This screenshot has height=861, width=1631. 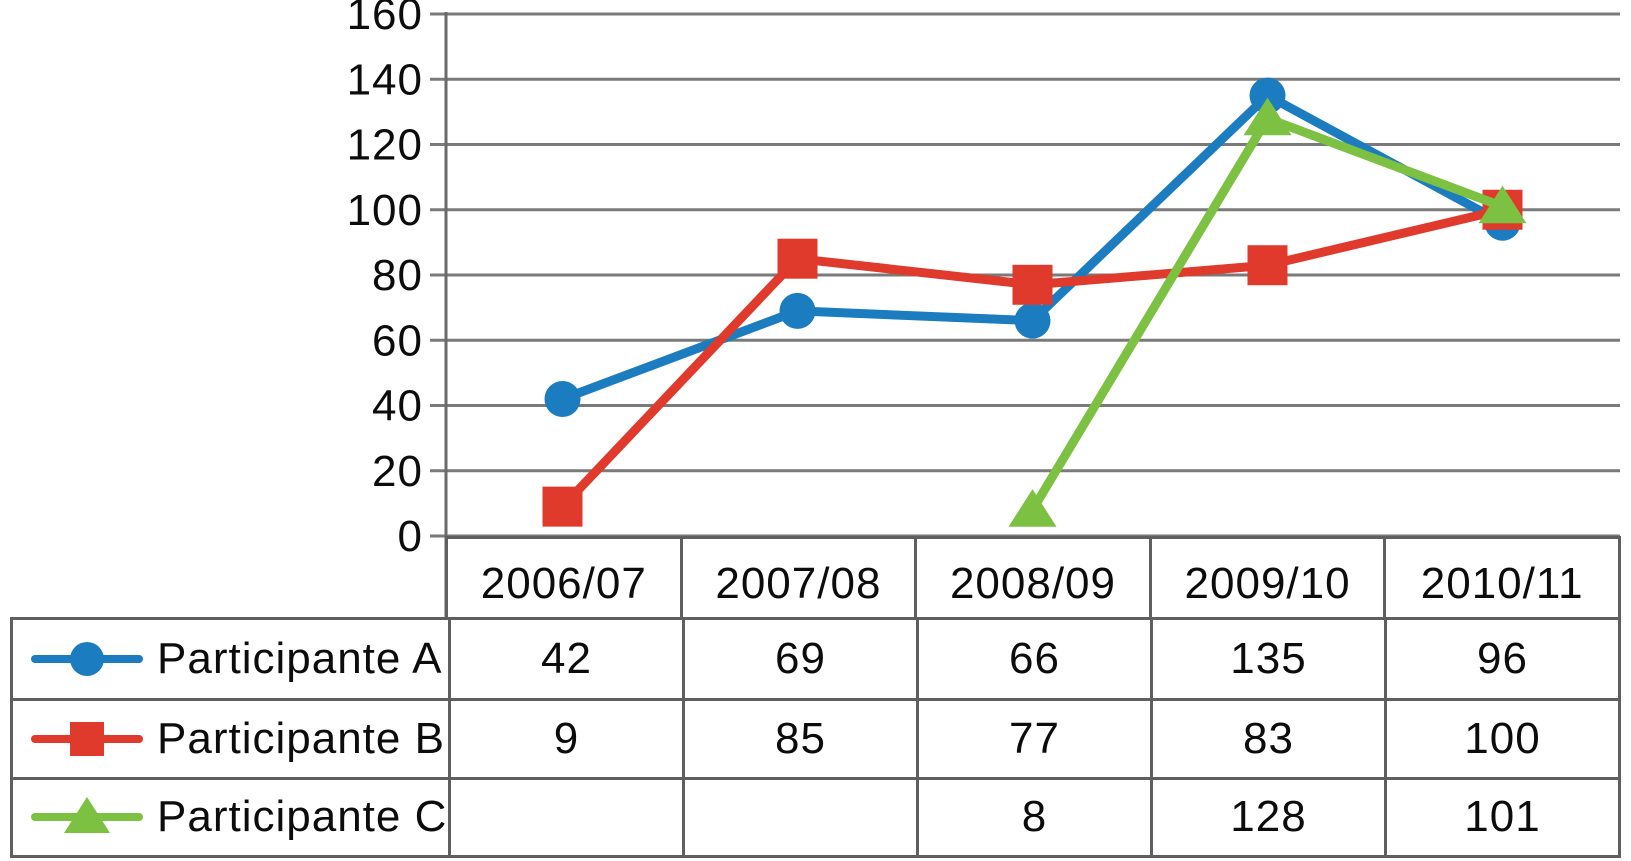 I want to click on y-tick-label: 140, so click(x=385, y=79).